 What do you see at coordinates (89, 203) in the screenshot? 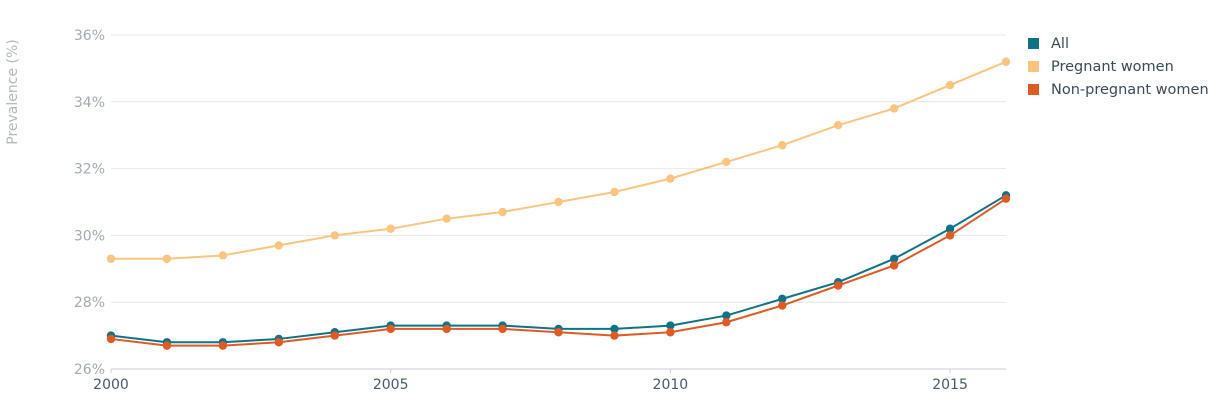
I see `y-tick-labels: 26% 28% 30% 32% 34% 36%` at bounding box center [89, 203].